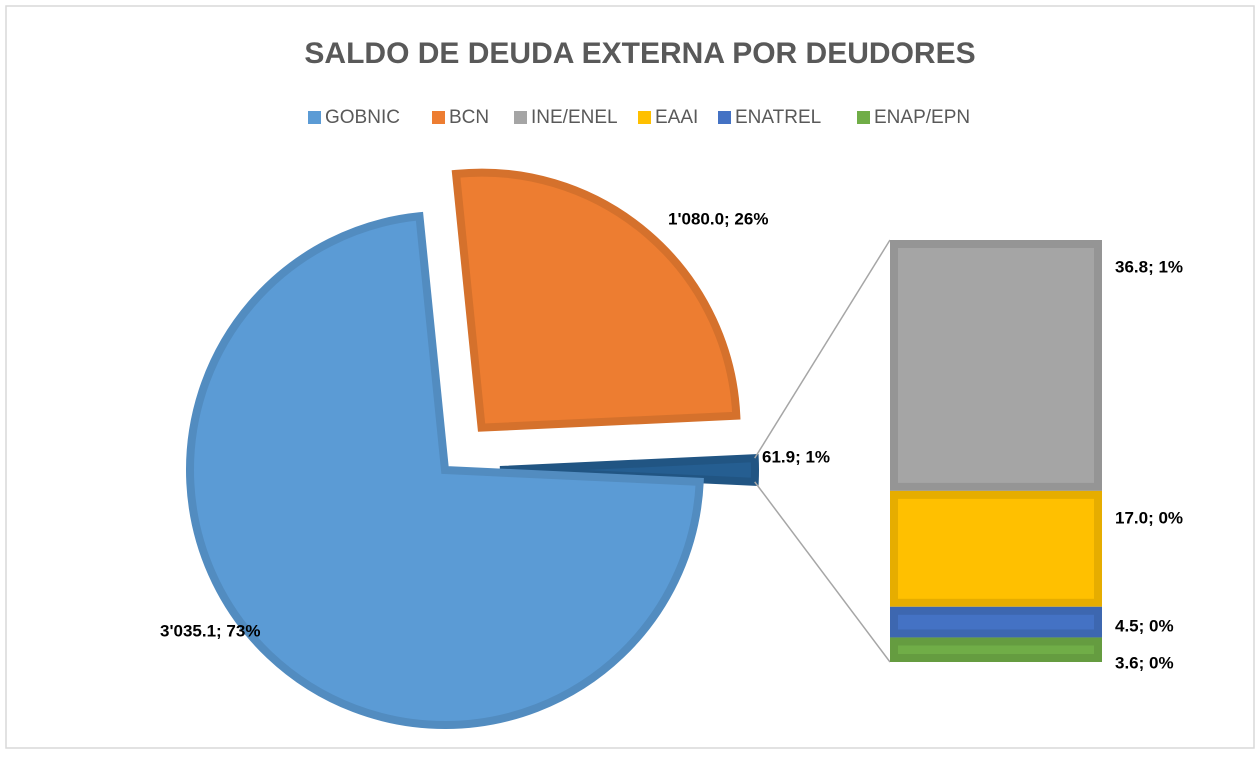 The image size is (1260, 759). Describe the element at coordinates (922, 117) in the screenshot. I see `legend-label: ENAP/EPN` at that location.